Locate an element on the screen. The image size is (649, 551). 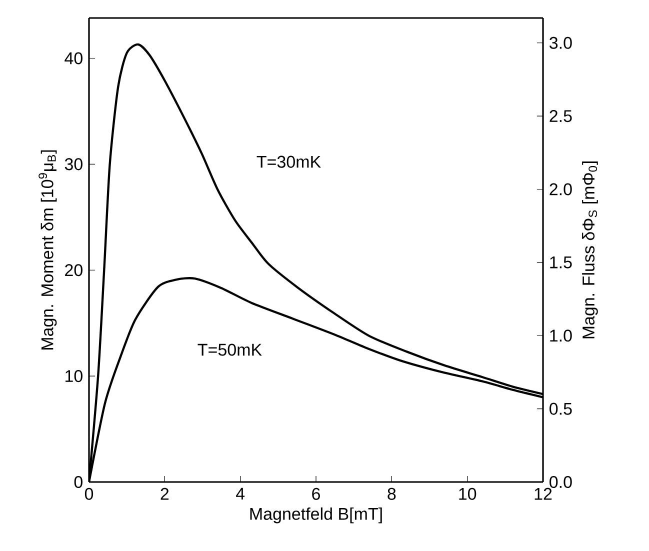
x-tick-label: 10 is located at coordinates (467, 494).